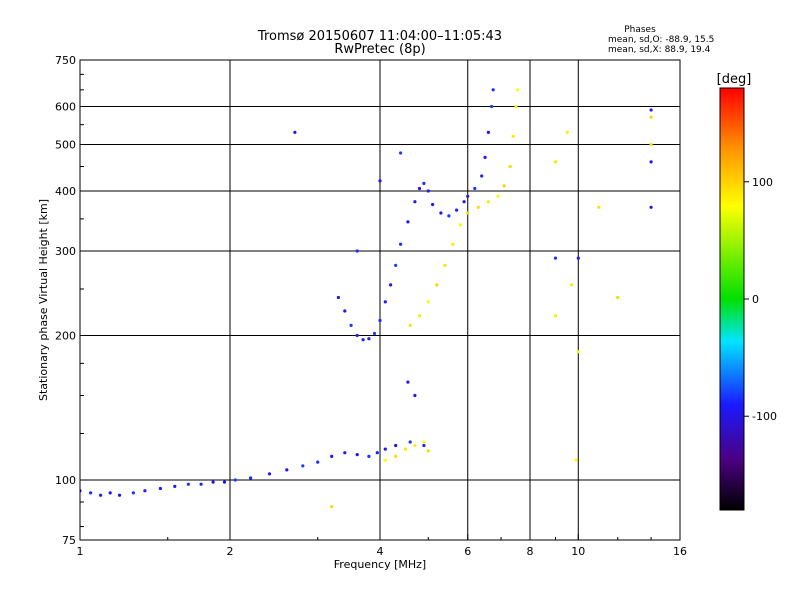 The width and height of the screenshot is (800, 604). Describe the element at coordinates (65, 480) in the screenshot. I see `y-tick-label: 100` at that location.